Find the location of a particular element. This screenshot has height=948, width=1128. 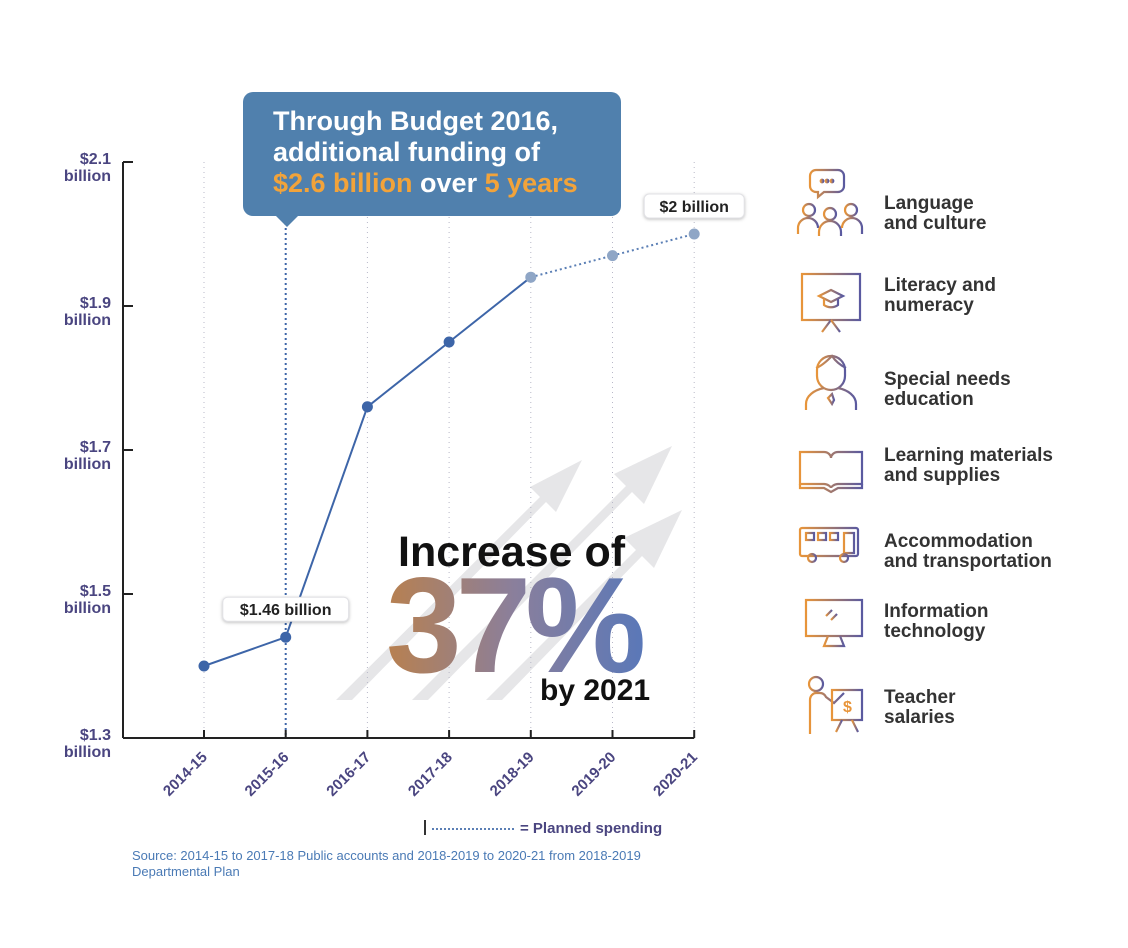

x-tick-label: 2017-18 is located at coordinates (430, 774).